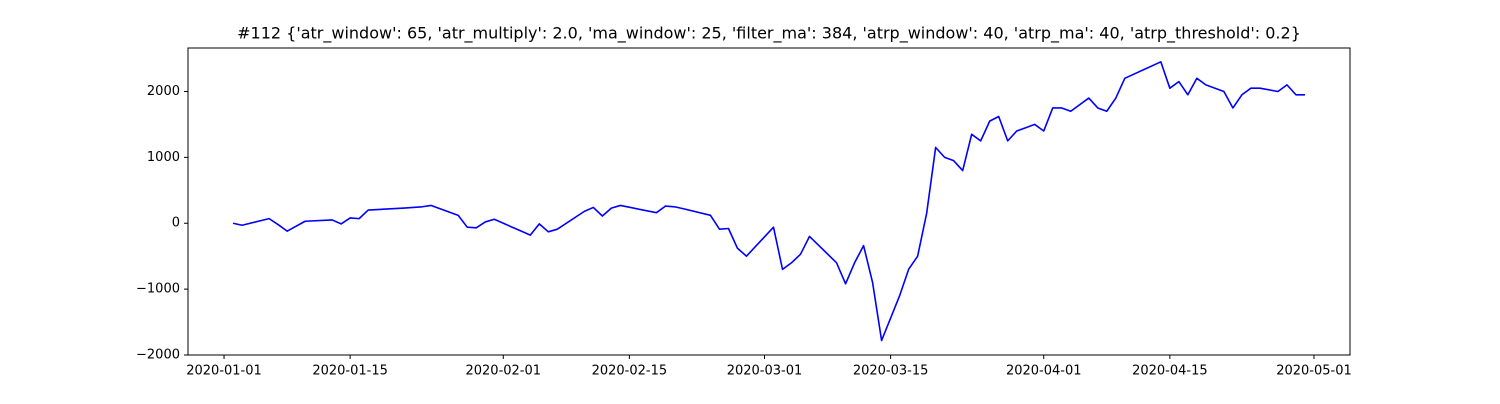  I want to click on x-tick-label: 2020-04-15, so click(1170, 371).